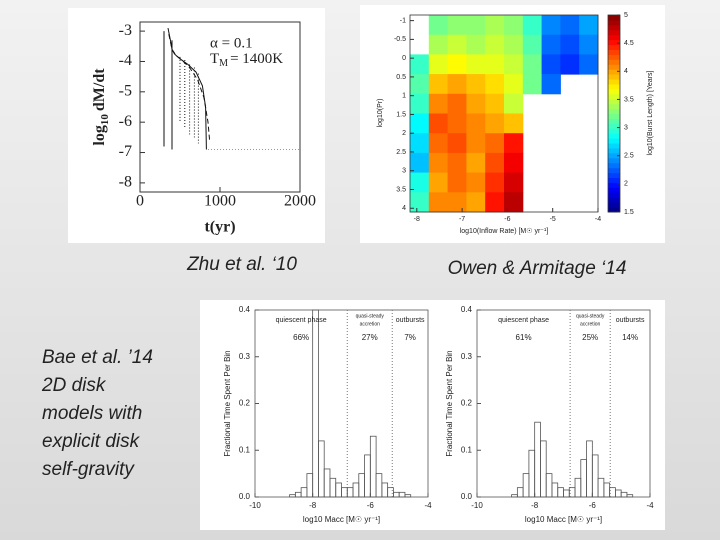  What do you see at coordinates (524, 337) in the screenshot?
I see `percent-label: 61%` at bounding box center [524, 337].